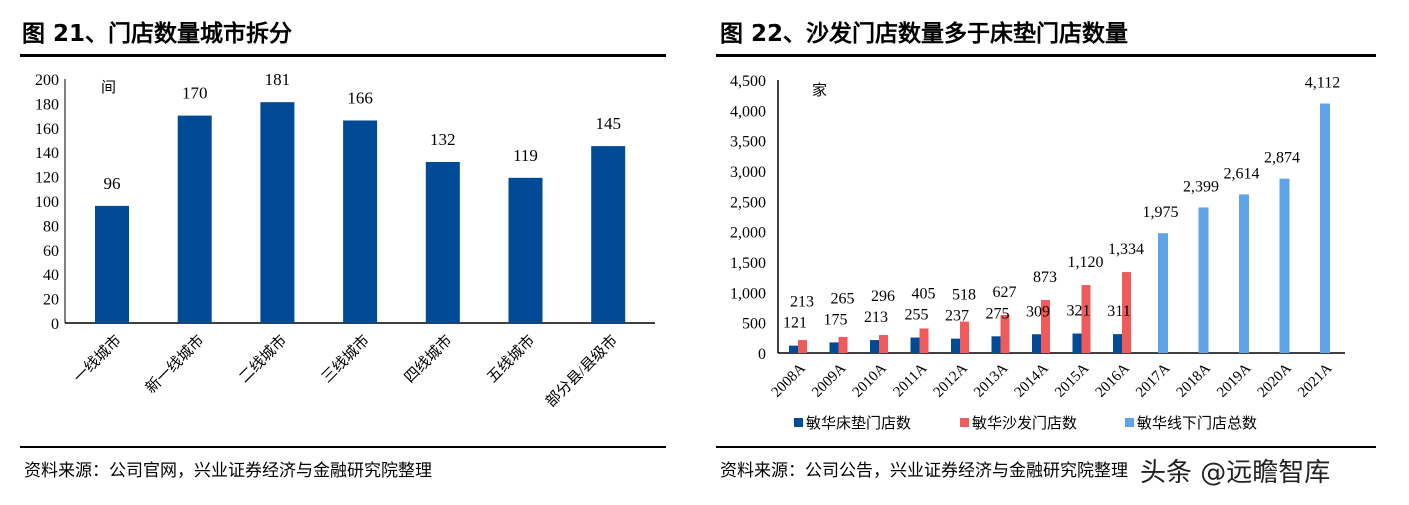  What do you see at coordinates (964, 295) in the screenshot?
I see `data-label-sofa: 518` at bounding box center [964, 295].